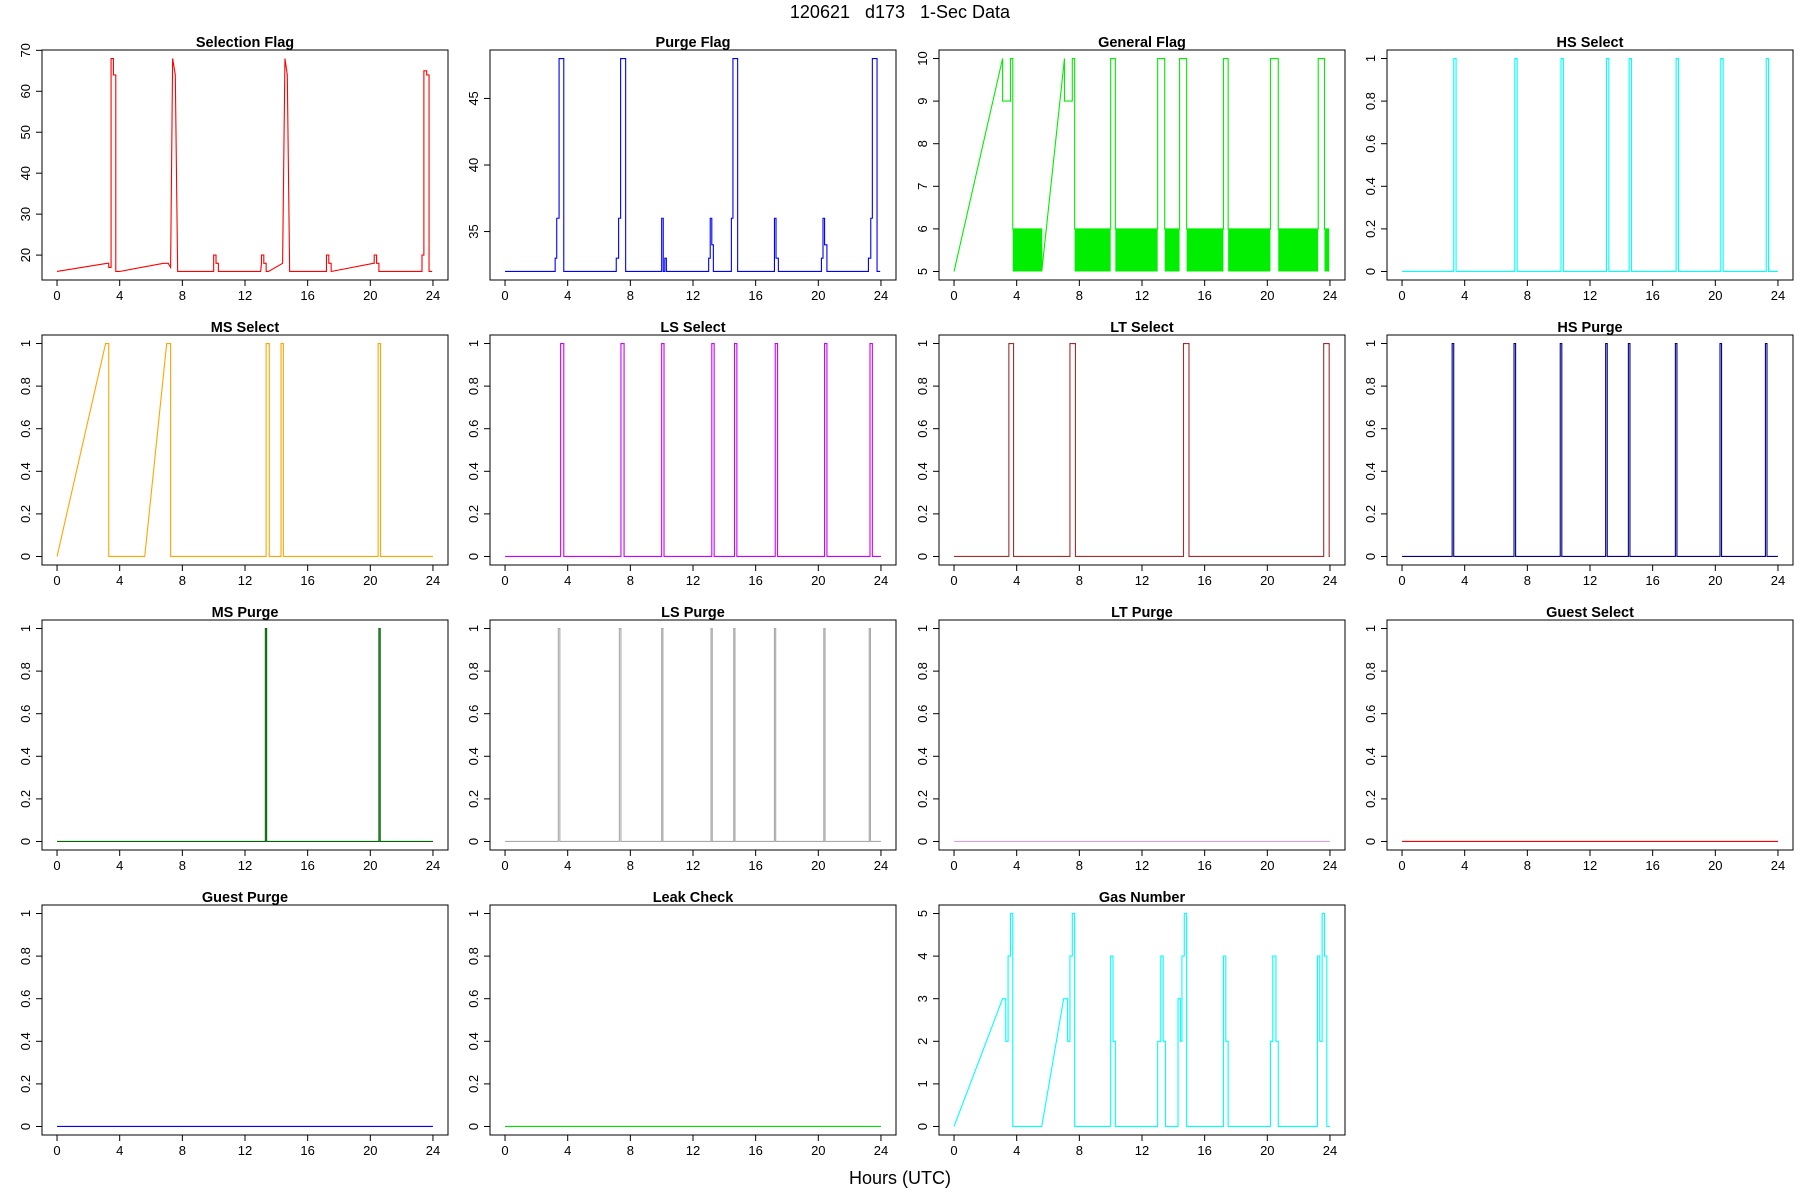  I want to click on panel-title: HS Purge, so click(1589, 328).